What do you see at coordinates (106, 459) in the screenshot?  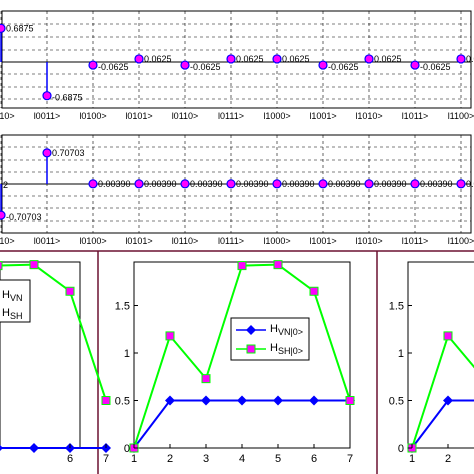 I see `x-tick-label: 7` at bounding box center [106, 459].